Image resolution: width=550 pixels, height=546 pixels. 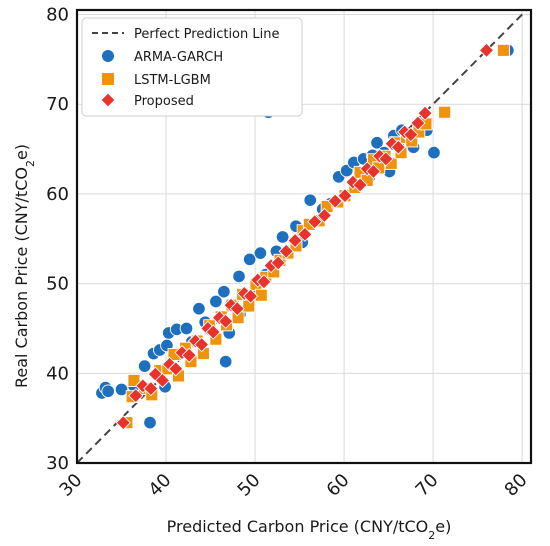 I want to click on y-tick-label-0: 30, so click(x=57, y=463).